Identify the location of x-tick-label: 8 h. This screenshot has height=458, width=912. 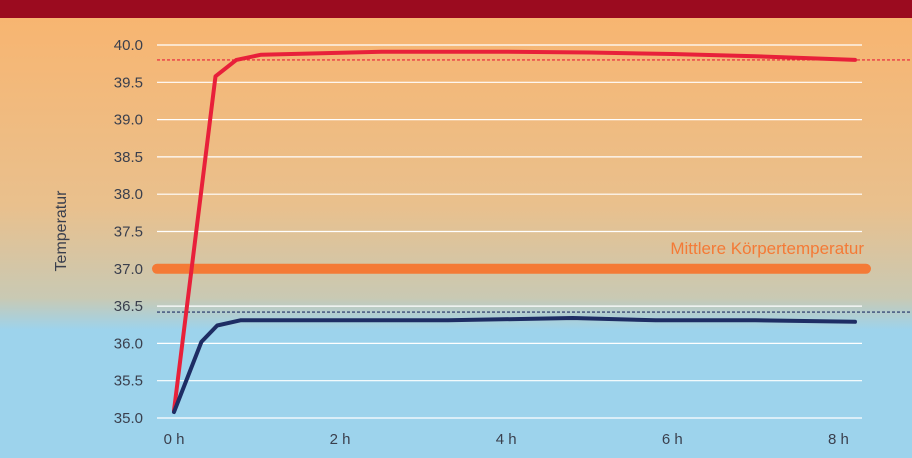
(838, 439).